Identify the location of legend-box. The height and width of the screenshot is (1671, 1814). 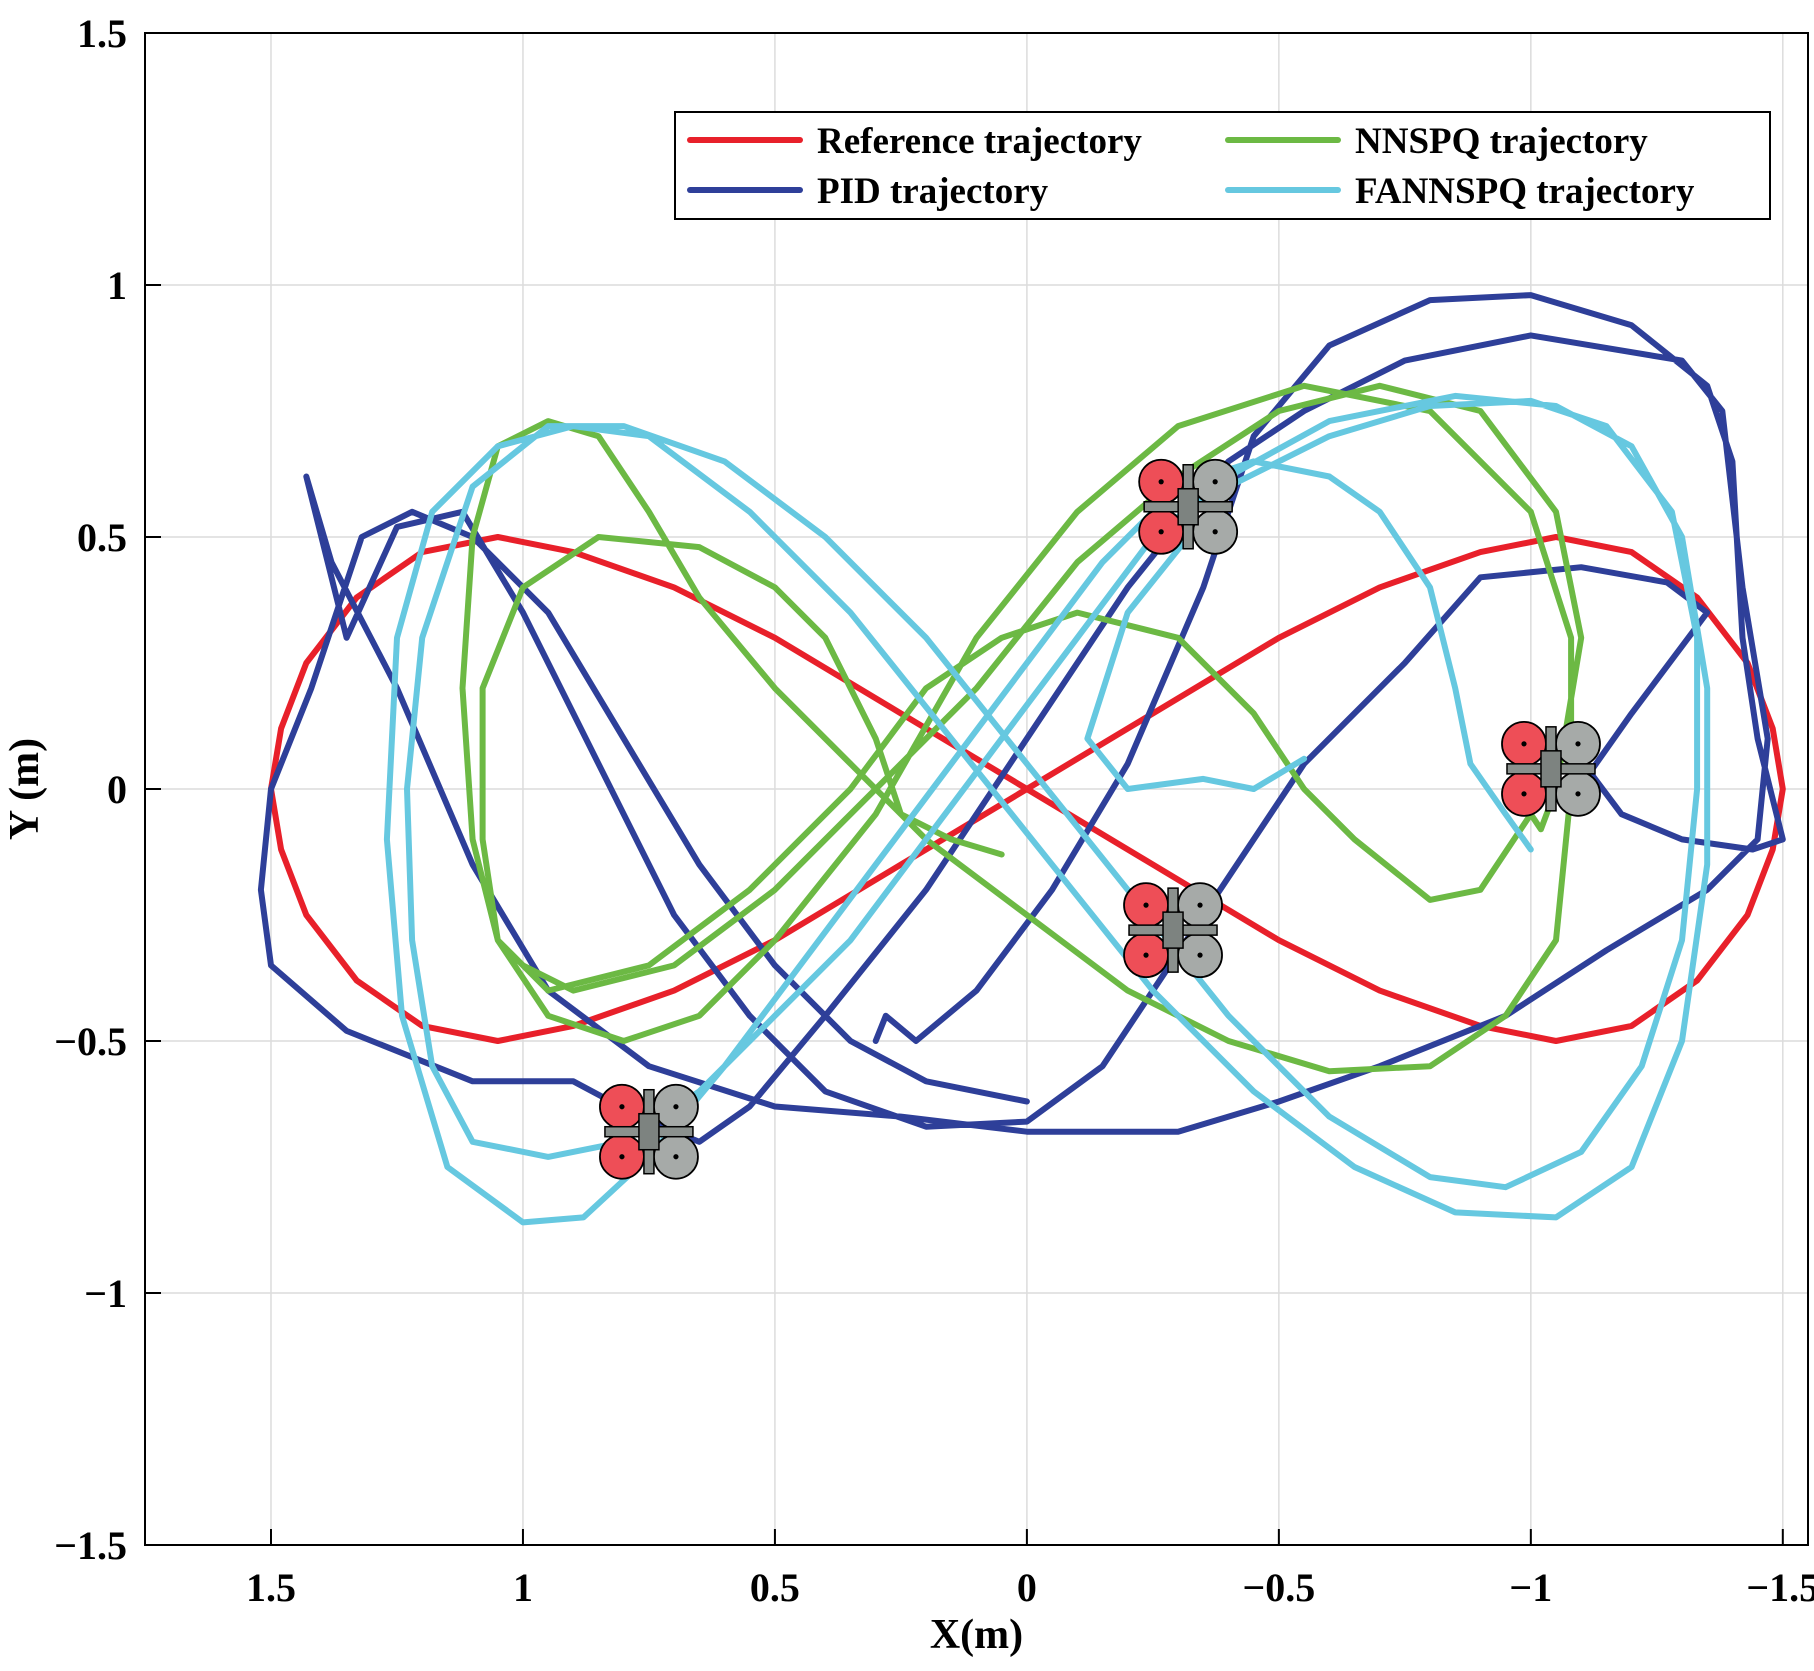
(1222, 165).